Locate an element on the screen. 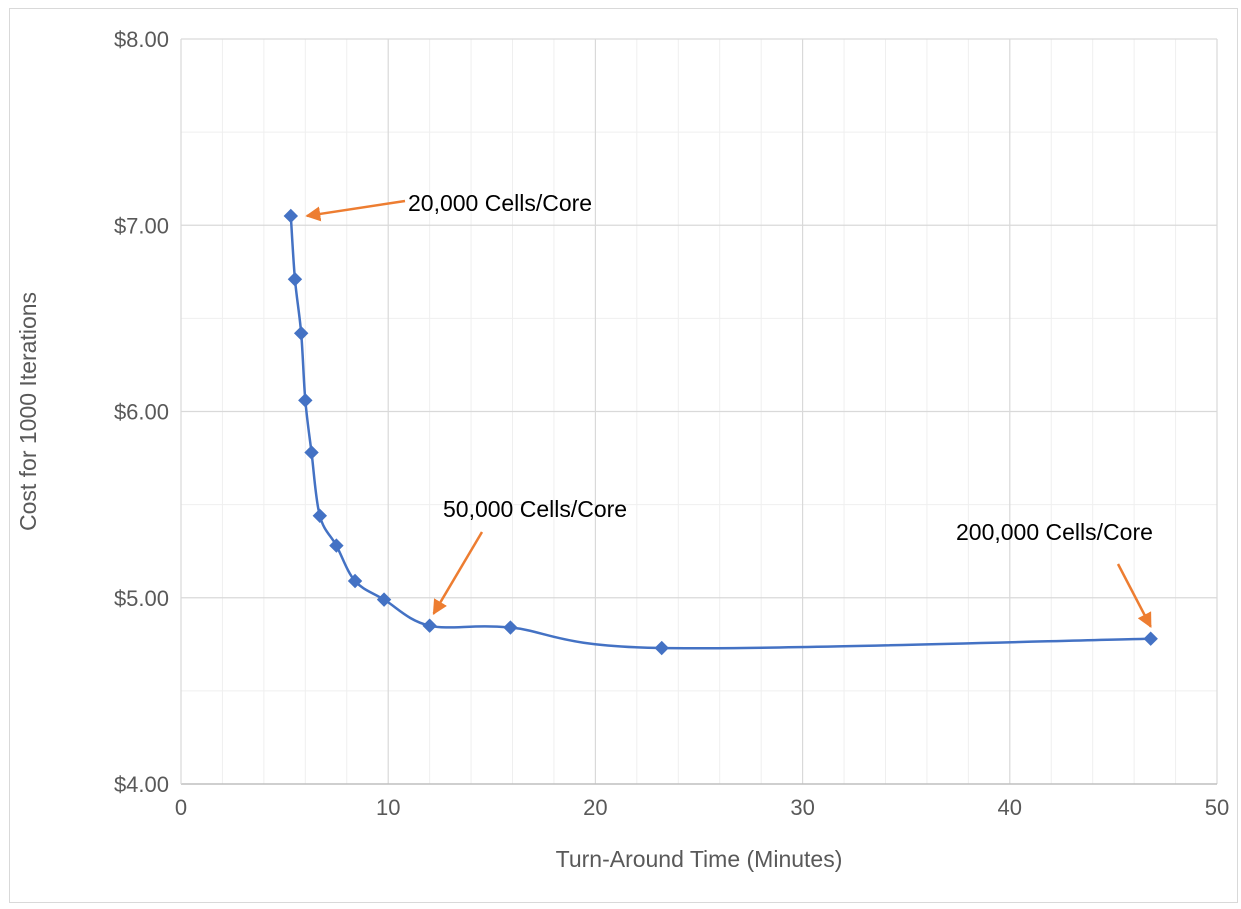  y-tick-label: $4.00 is located at coordinates (141, 784).